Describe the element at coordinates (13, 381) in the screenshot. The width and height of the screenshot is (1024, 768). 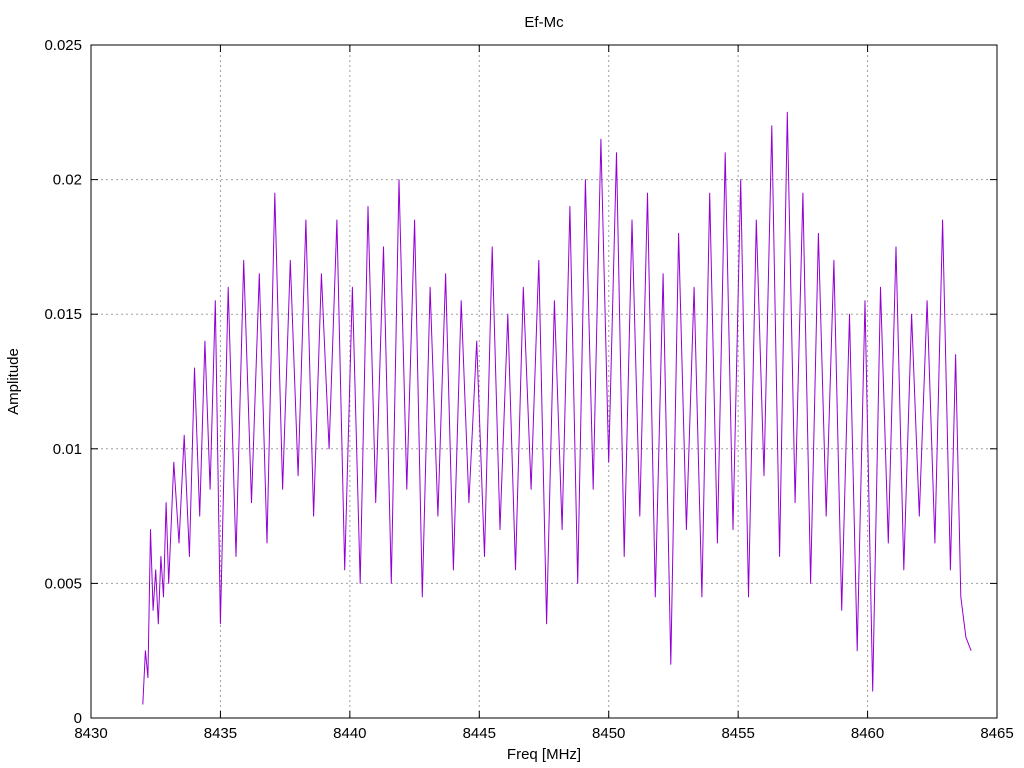
I see `y-axis-title: Amplitude` at that location.